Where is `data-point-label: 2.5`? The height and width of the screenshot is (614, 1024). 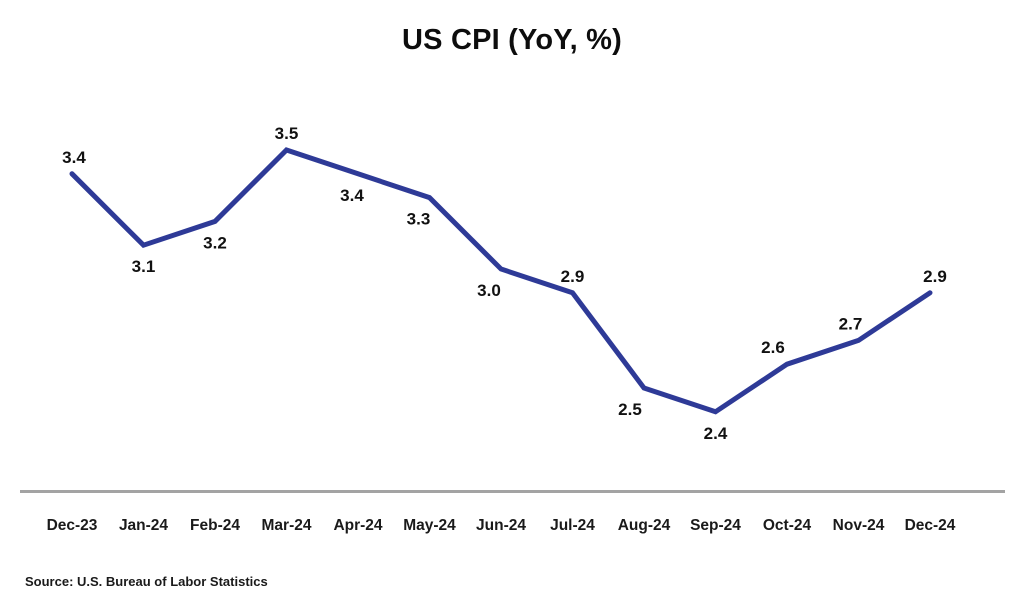 data-point-label: 2.5 is located at coordinates (630, 409).